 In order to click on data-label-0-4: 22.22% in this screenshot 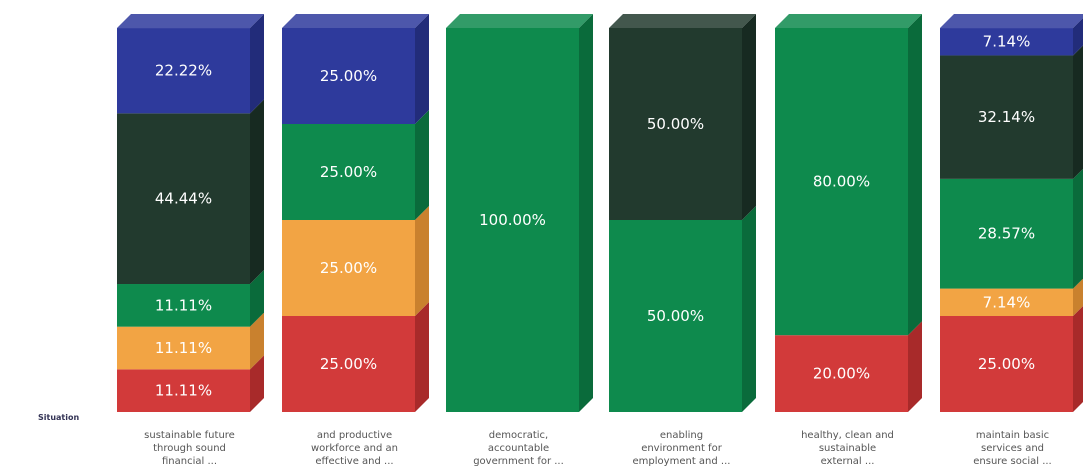, I will do `click(183, 71)`.